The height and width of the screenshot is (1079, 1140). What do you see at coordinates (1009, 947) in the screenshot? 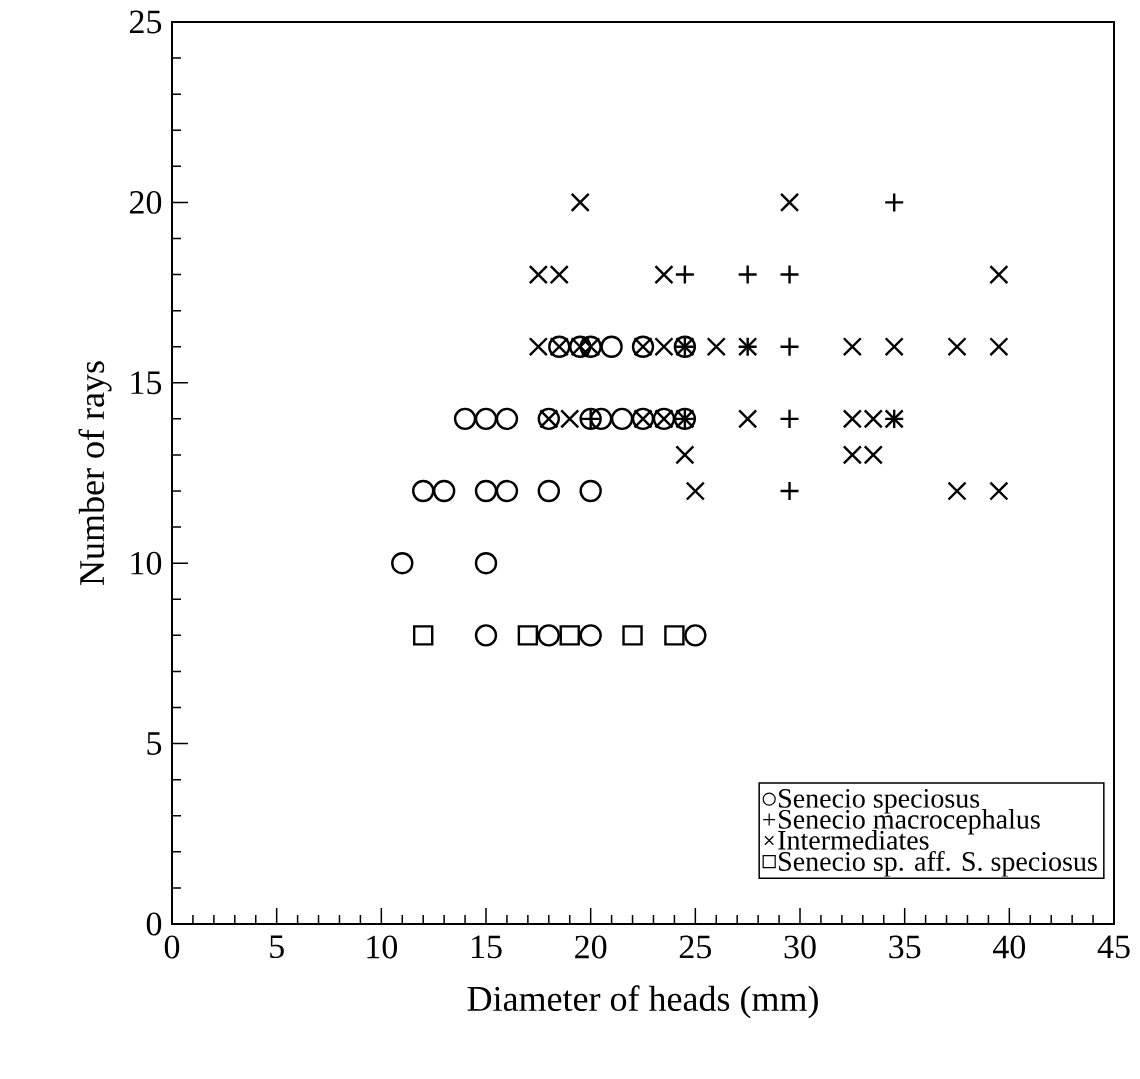
I see `x-tick-label: 40` at bounding box center [1009, 947].